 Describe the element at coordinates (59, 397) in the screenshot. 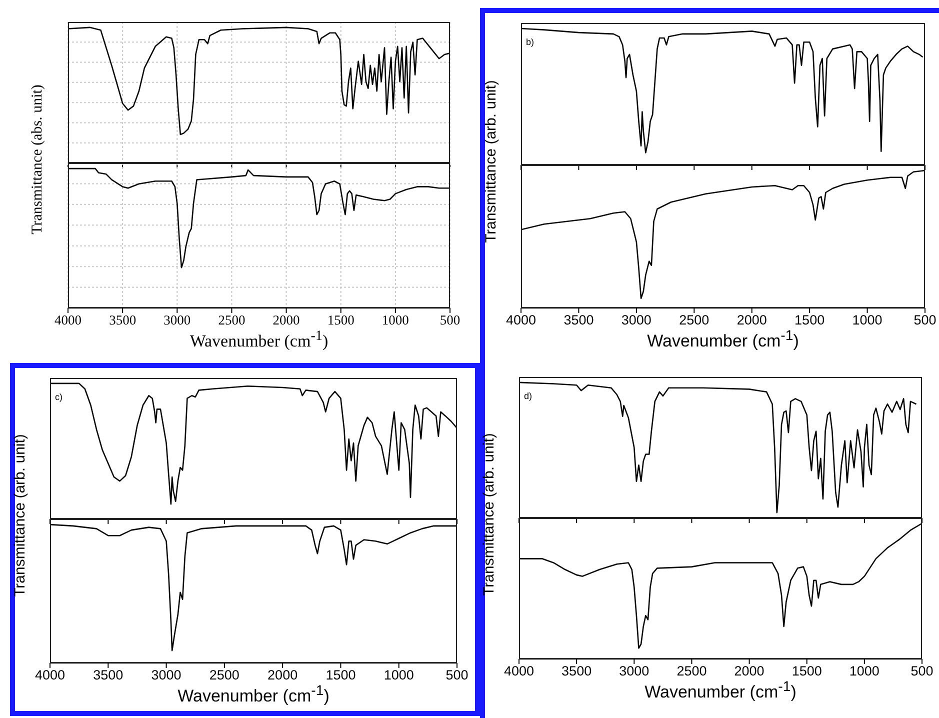

I see `annotation: c)` at that location.